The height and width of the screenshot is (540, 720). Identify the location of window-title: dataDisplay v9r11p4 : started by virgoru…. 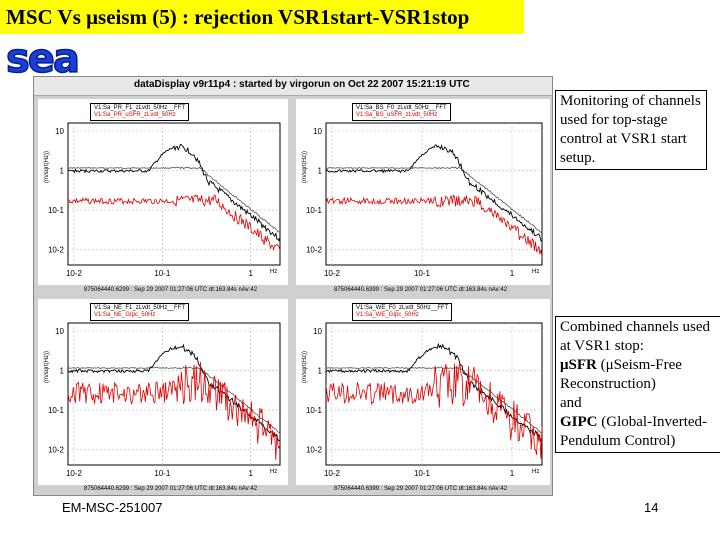
(302, 84).